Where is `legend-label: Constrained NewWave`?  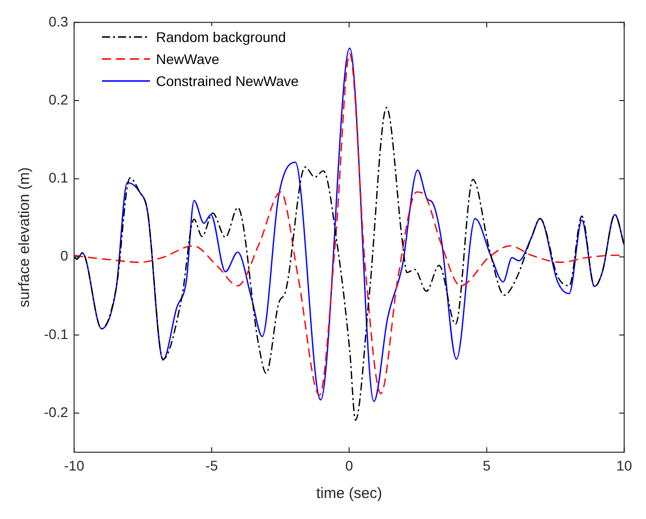
legend-label: Constrained NewWave is located at coordinates (227, 81).